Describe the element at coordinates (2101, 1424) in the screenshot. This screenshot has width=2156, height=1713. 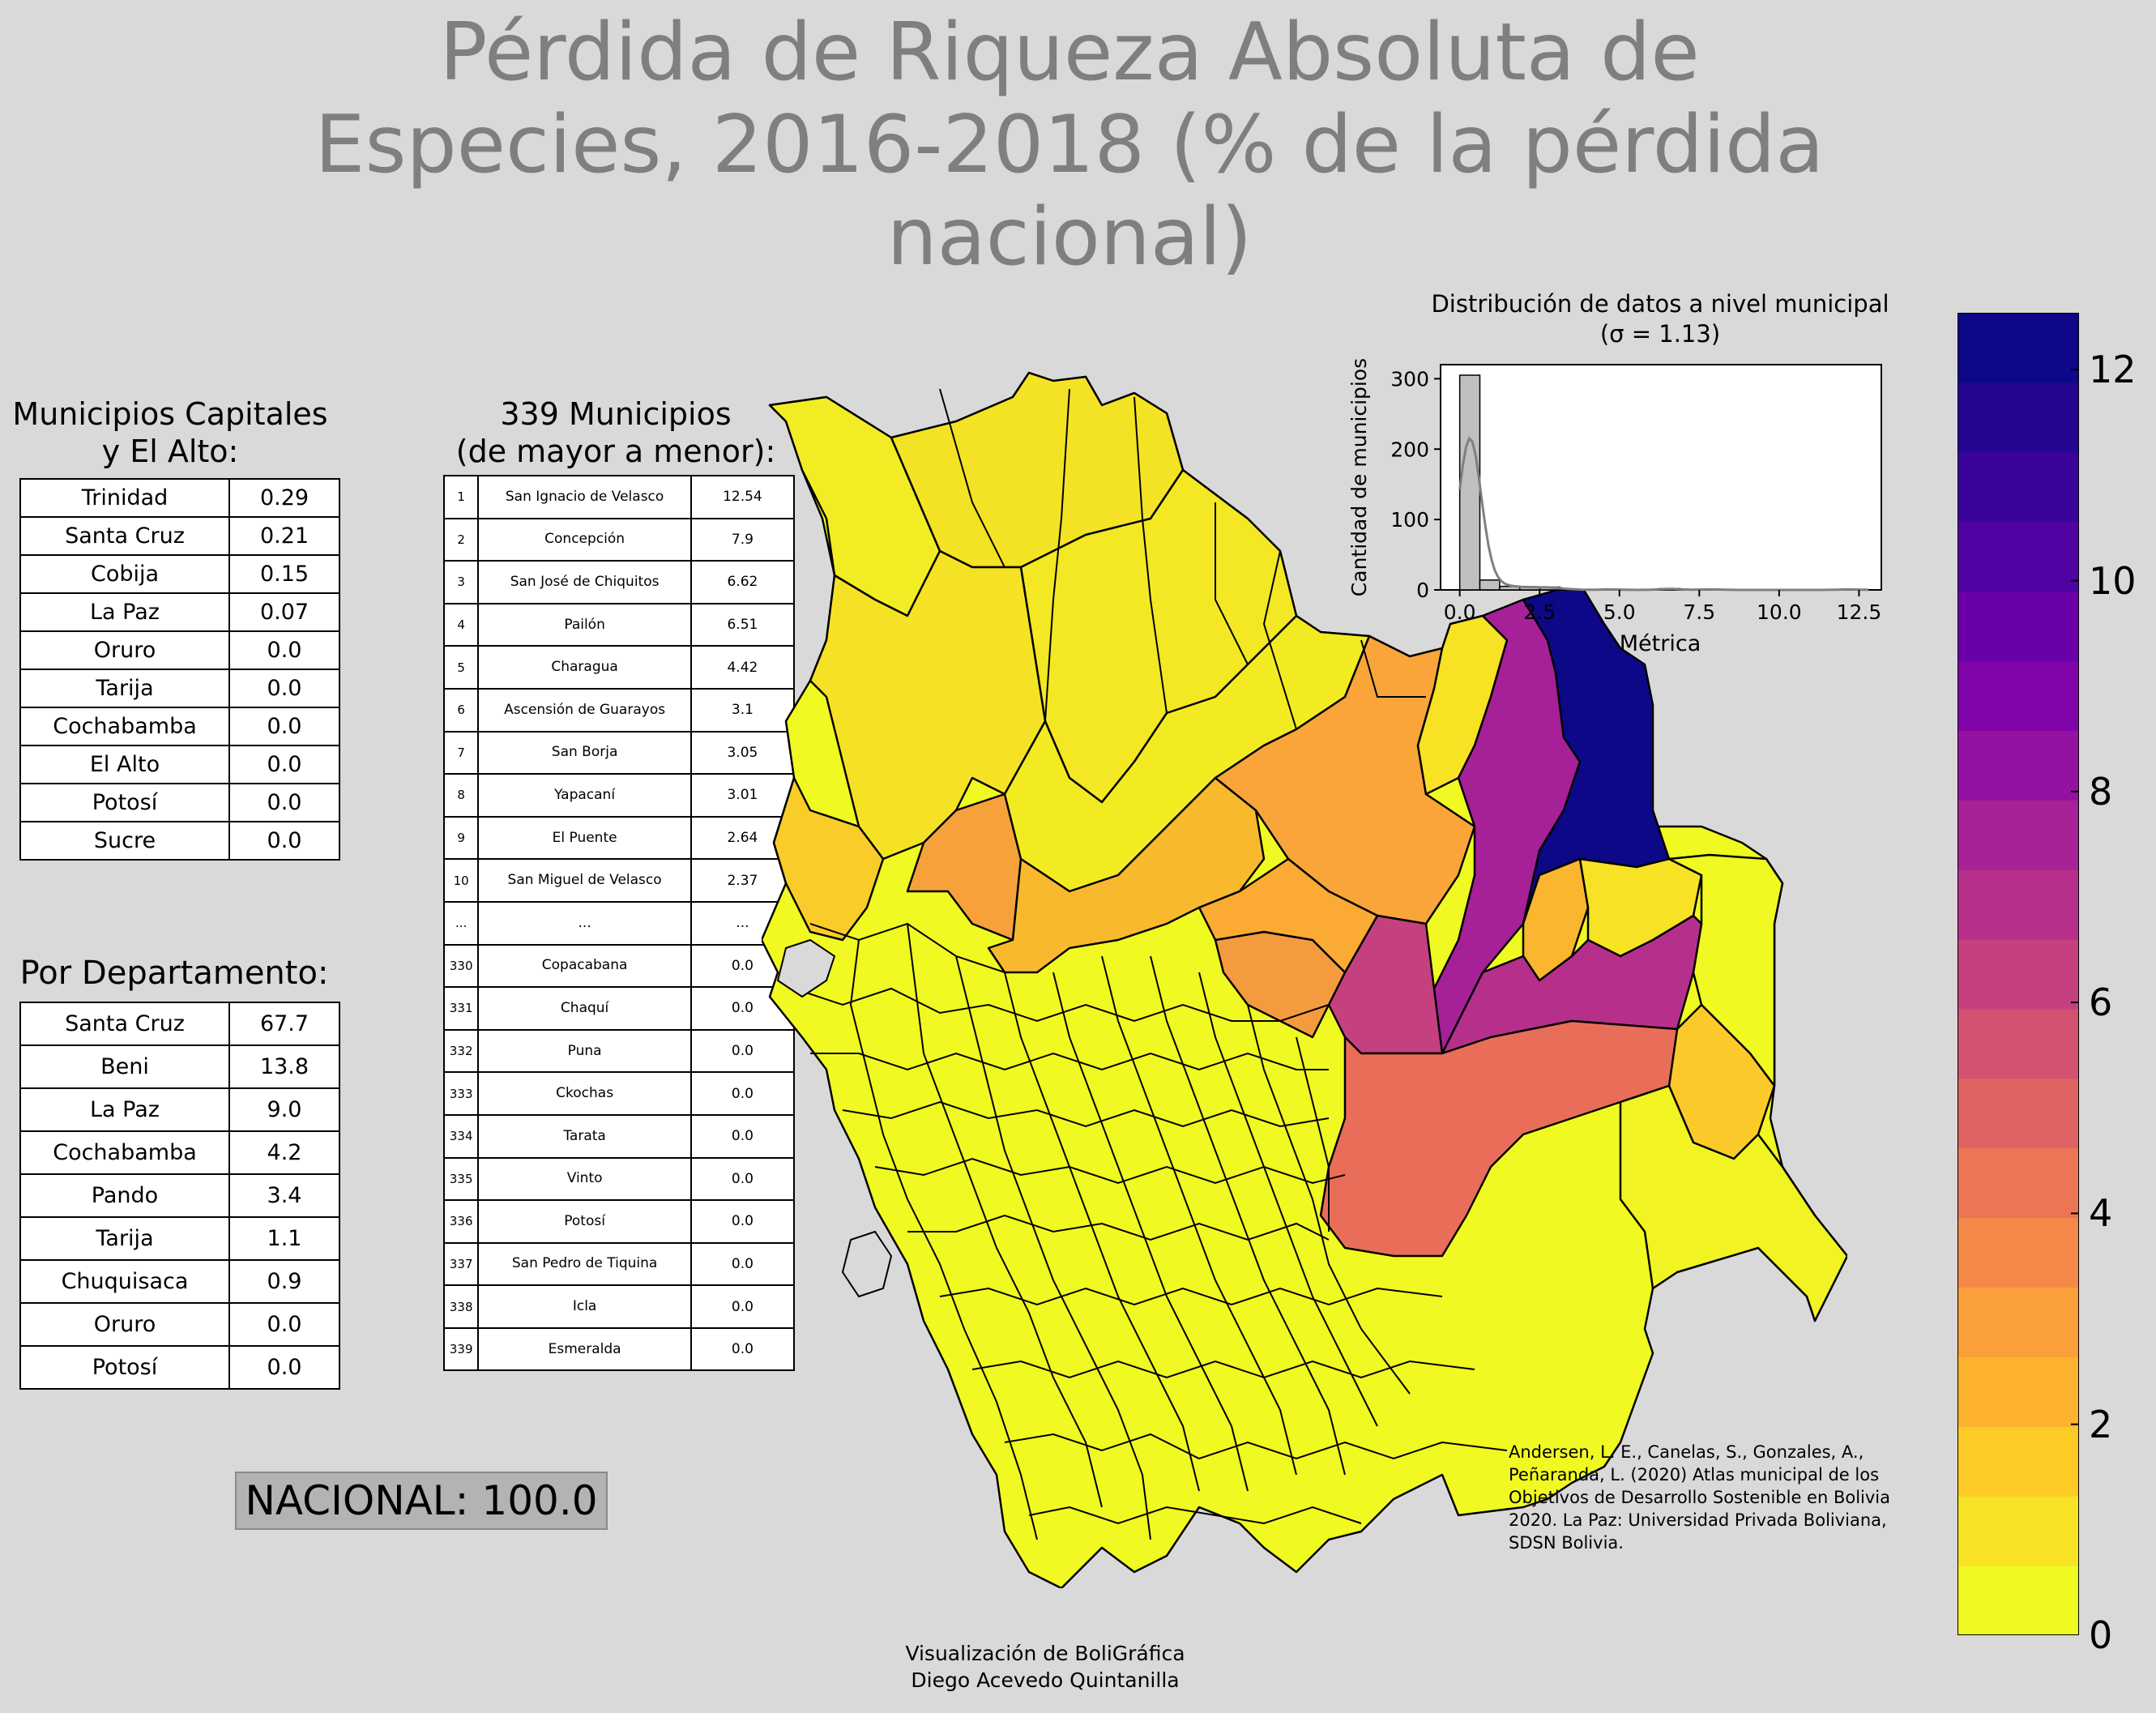
I see `colorbar-tick-label: 2` at that location.